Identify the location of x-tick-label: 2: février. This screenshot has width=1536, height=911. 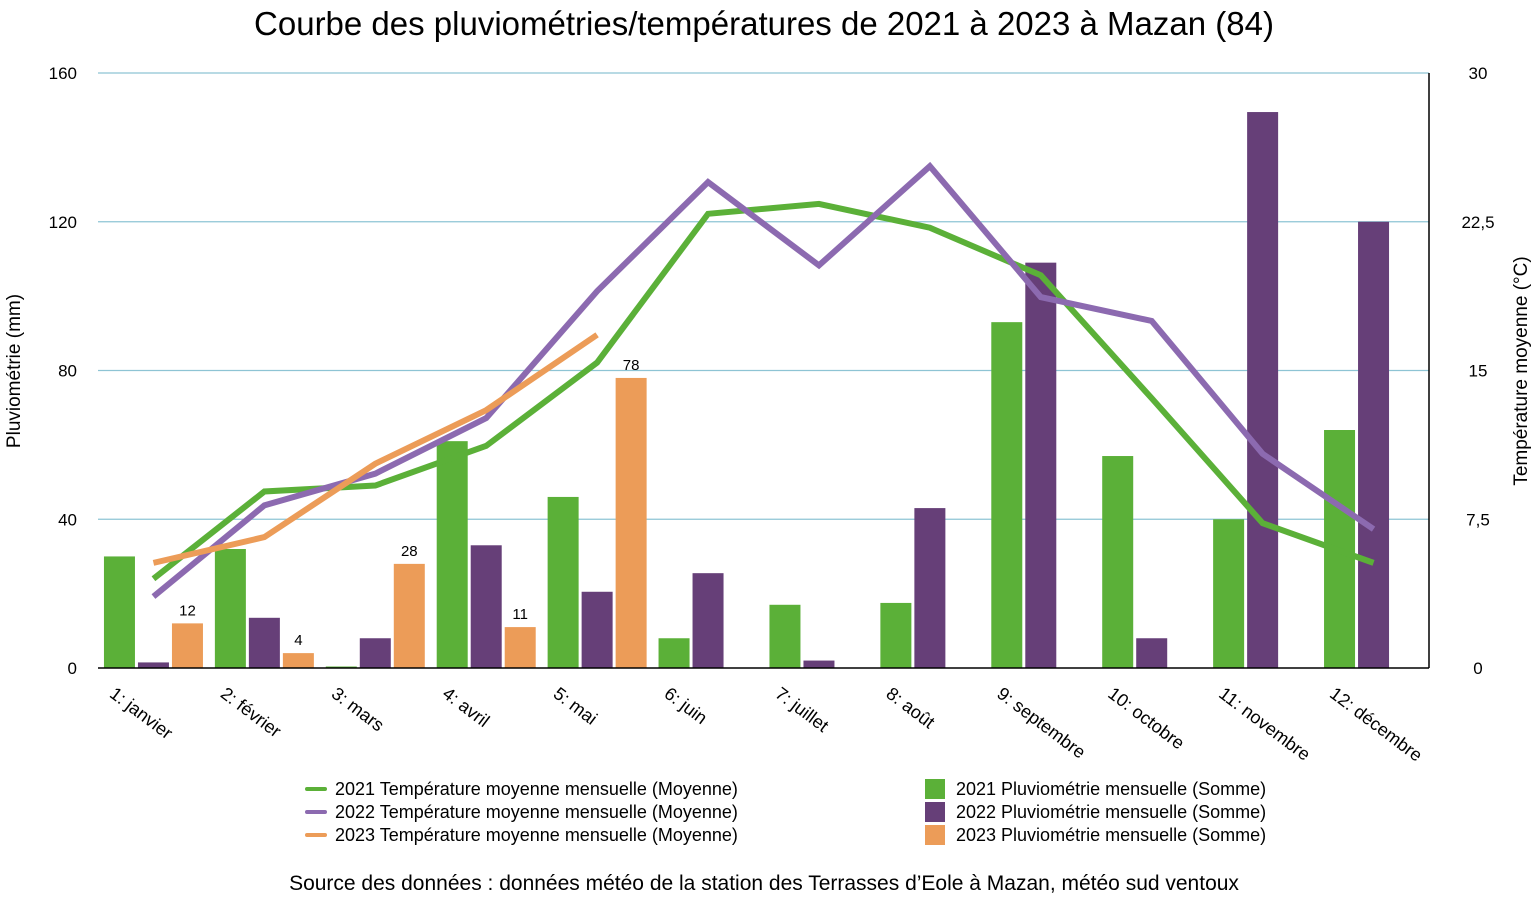
(251, 712).